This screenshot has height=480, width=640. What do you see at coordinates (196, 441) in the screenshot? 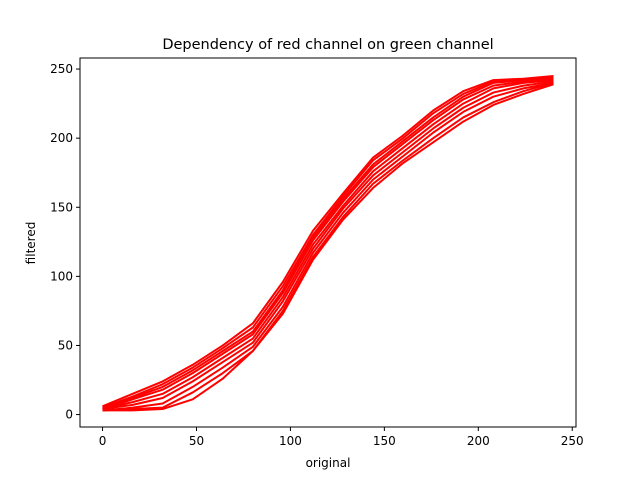
I see `x-tick-label: 50` at bounding box center [196, 441].